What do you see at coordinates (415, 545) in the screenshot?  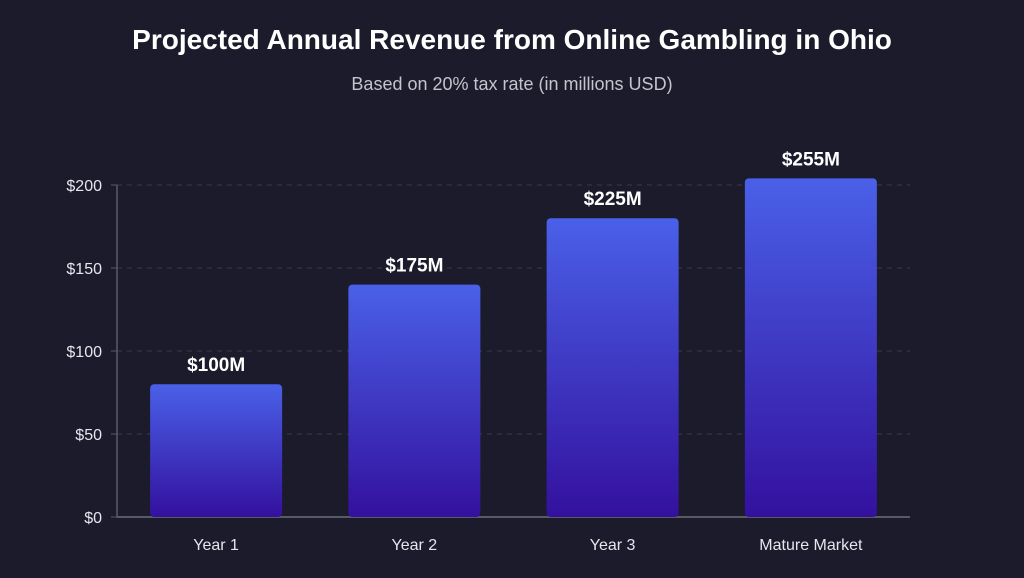 I see `x-category-label: Year 2` at bounding box center [415, 545].